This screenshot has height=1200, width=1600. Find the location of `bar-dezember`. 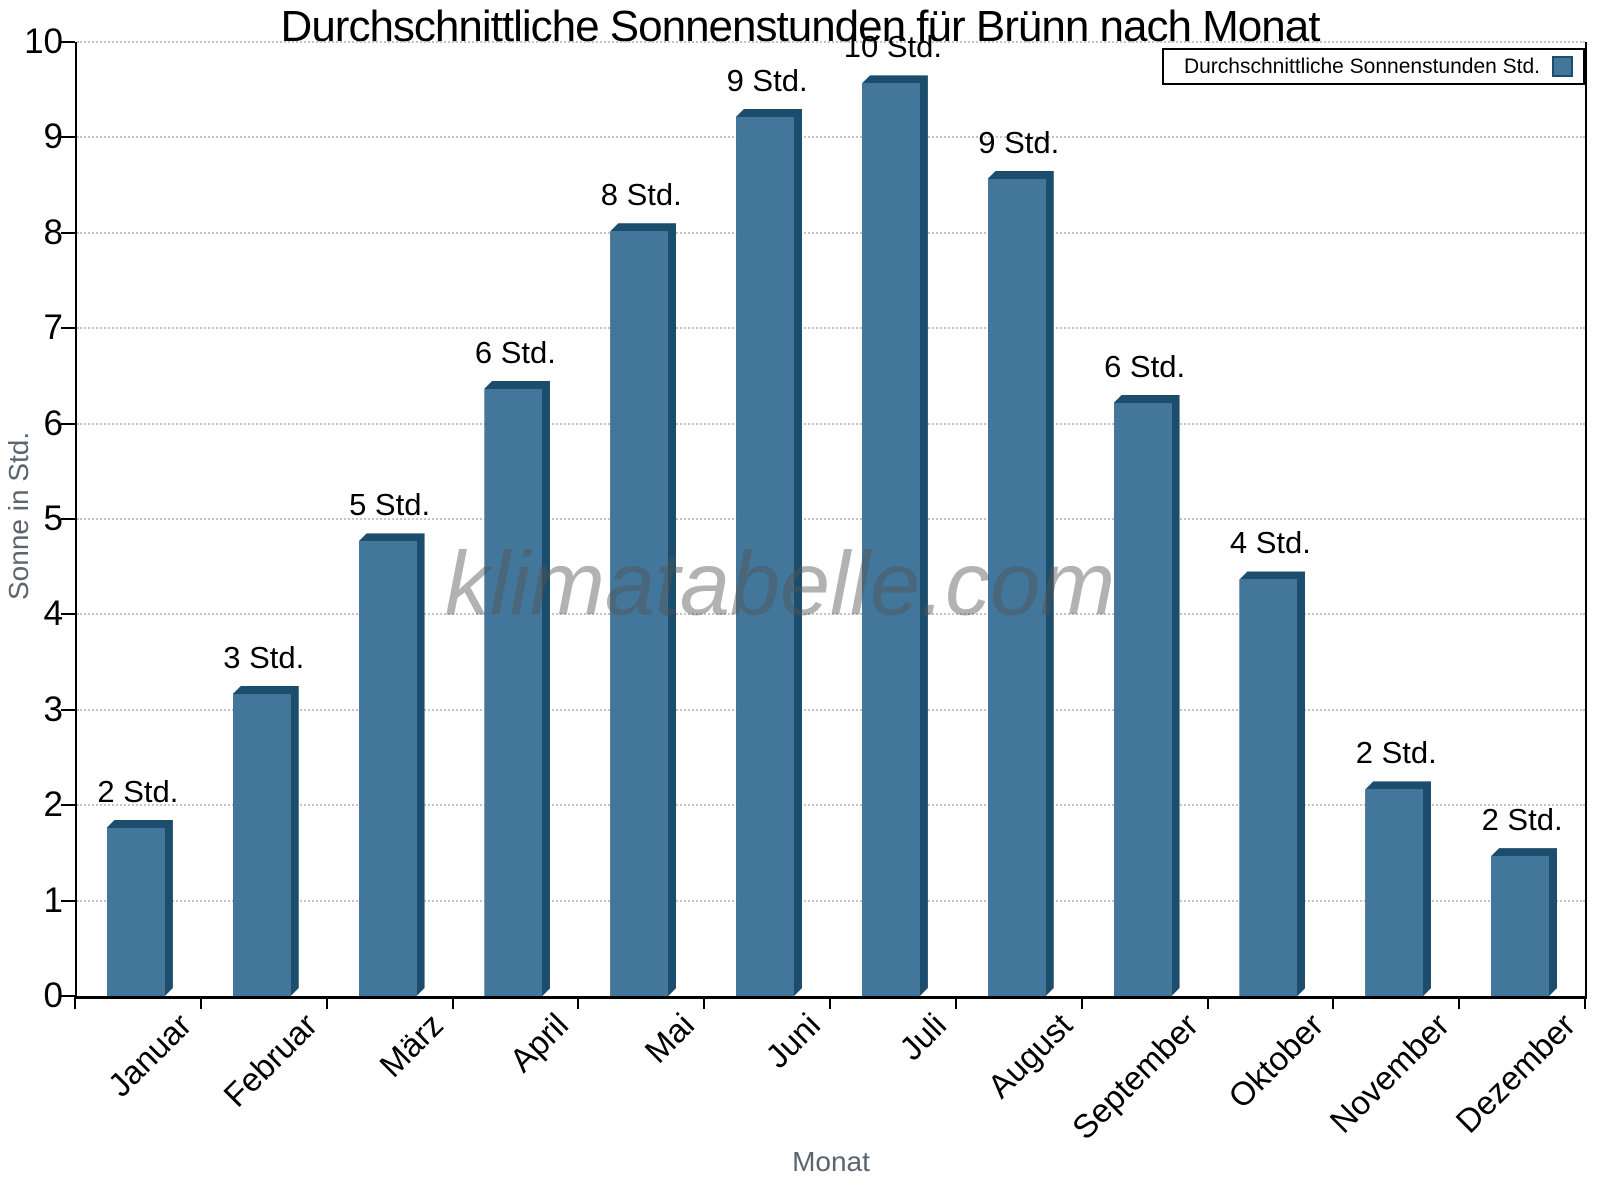

bar-dezember is located at coordinates (1524, 922).